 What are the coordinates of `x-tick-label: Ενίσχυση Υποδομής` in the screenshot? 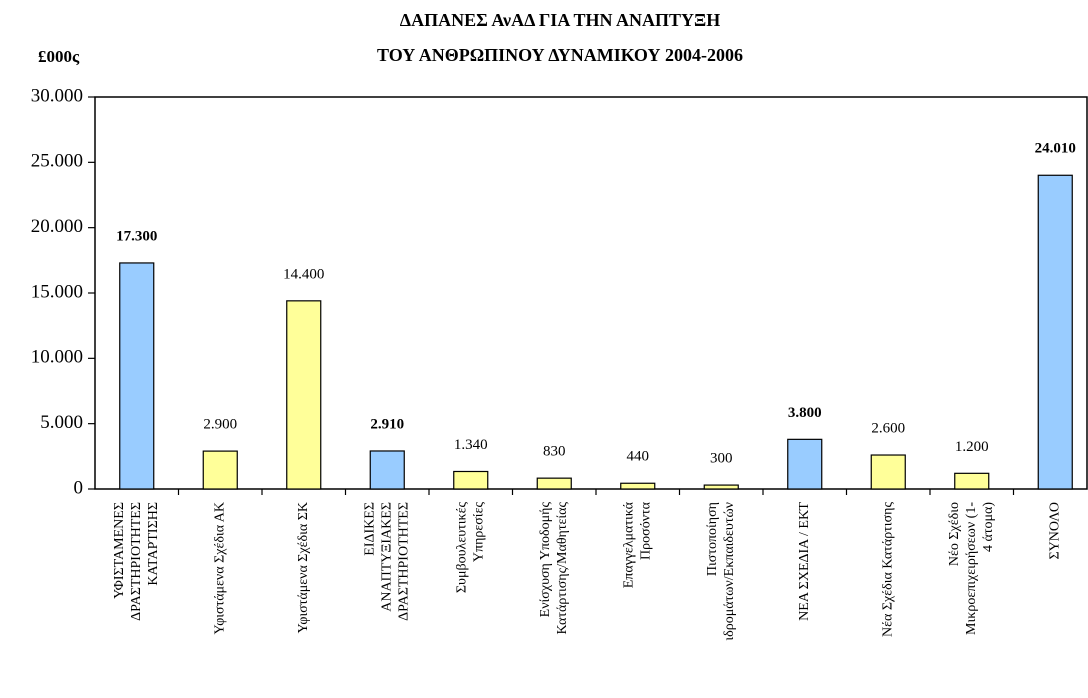 It's located at (545, 560).